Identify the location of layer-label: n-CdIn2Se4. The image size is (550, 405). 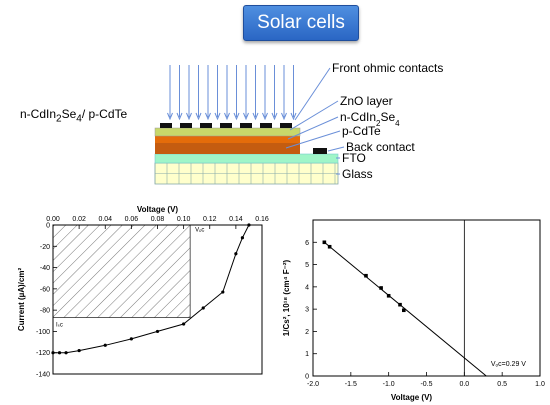
(370, 119).